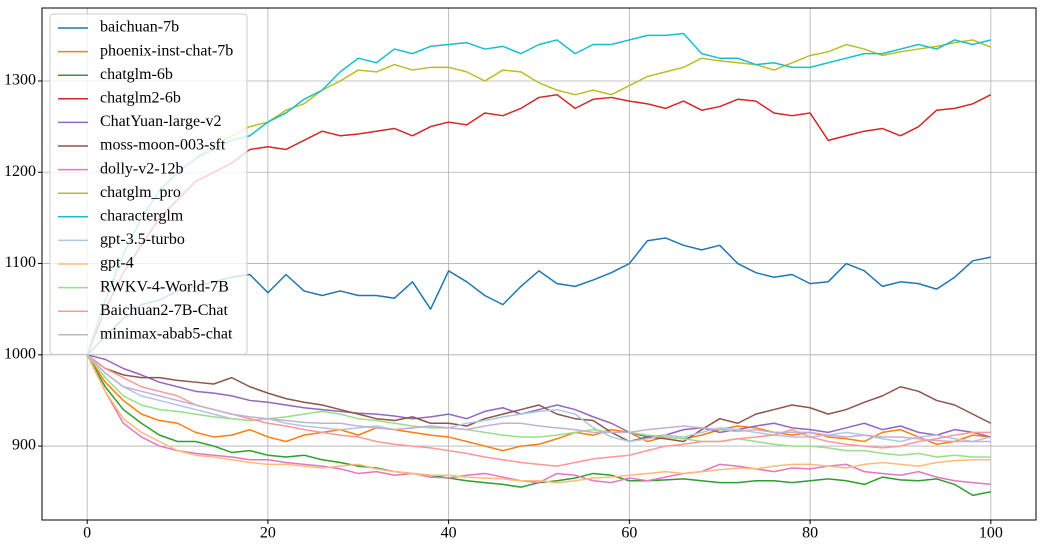 The image size is (1046, 544). Describe the element at coordinates (136, 74) in the screenshot. I see `legend-label: chatglm-6b` at that location.